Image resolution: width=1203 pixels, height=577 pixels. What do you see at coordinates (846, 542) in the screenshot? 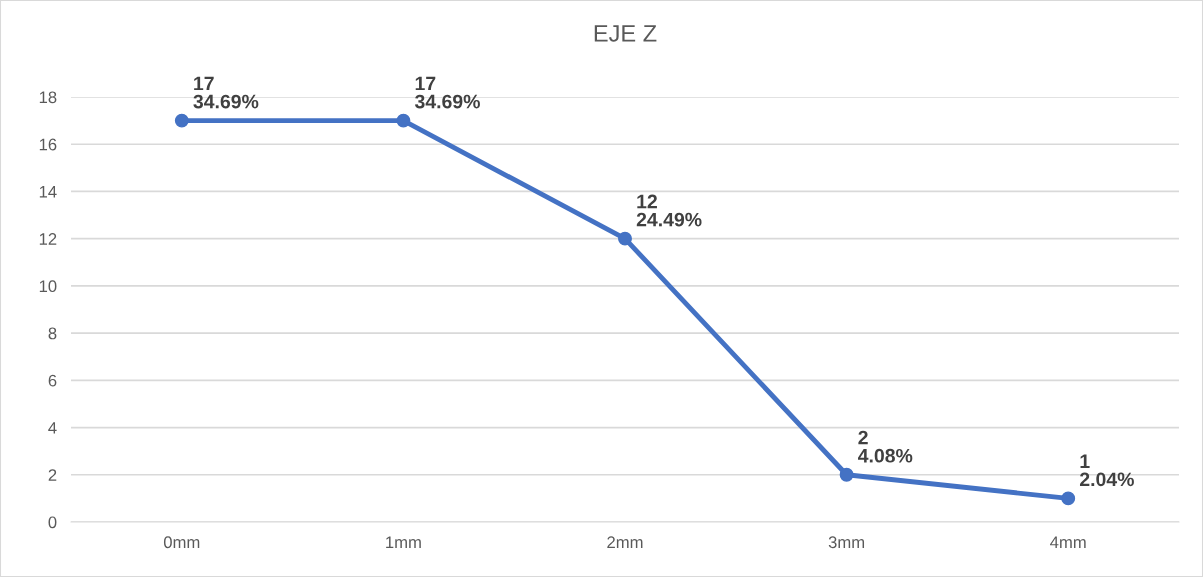
I see `x-tick-label: 3mm` at bounding box center [846, 542].